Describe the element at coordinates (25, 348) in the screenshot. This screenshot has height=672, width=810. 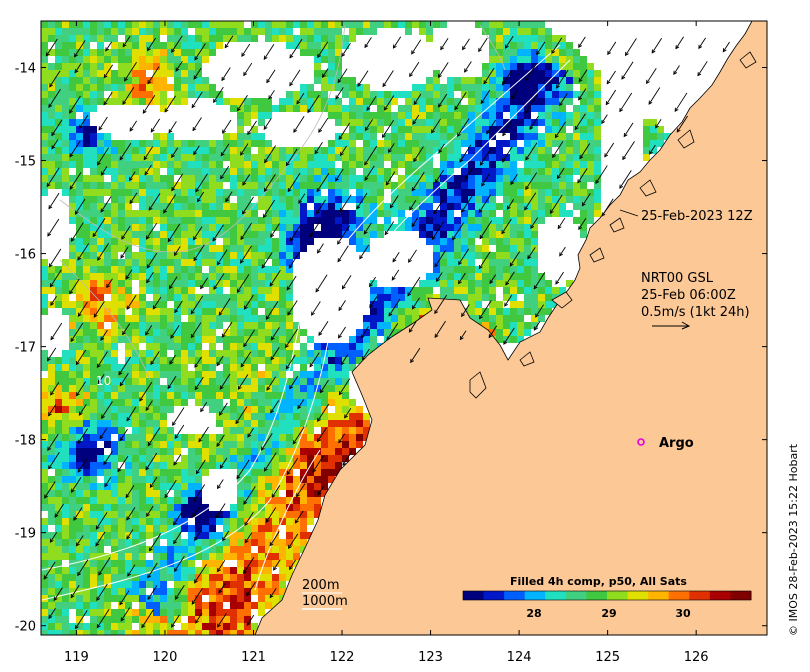
I see `lat-tick-label: -17` at that location.